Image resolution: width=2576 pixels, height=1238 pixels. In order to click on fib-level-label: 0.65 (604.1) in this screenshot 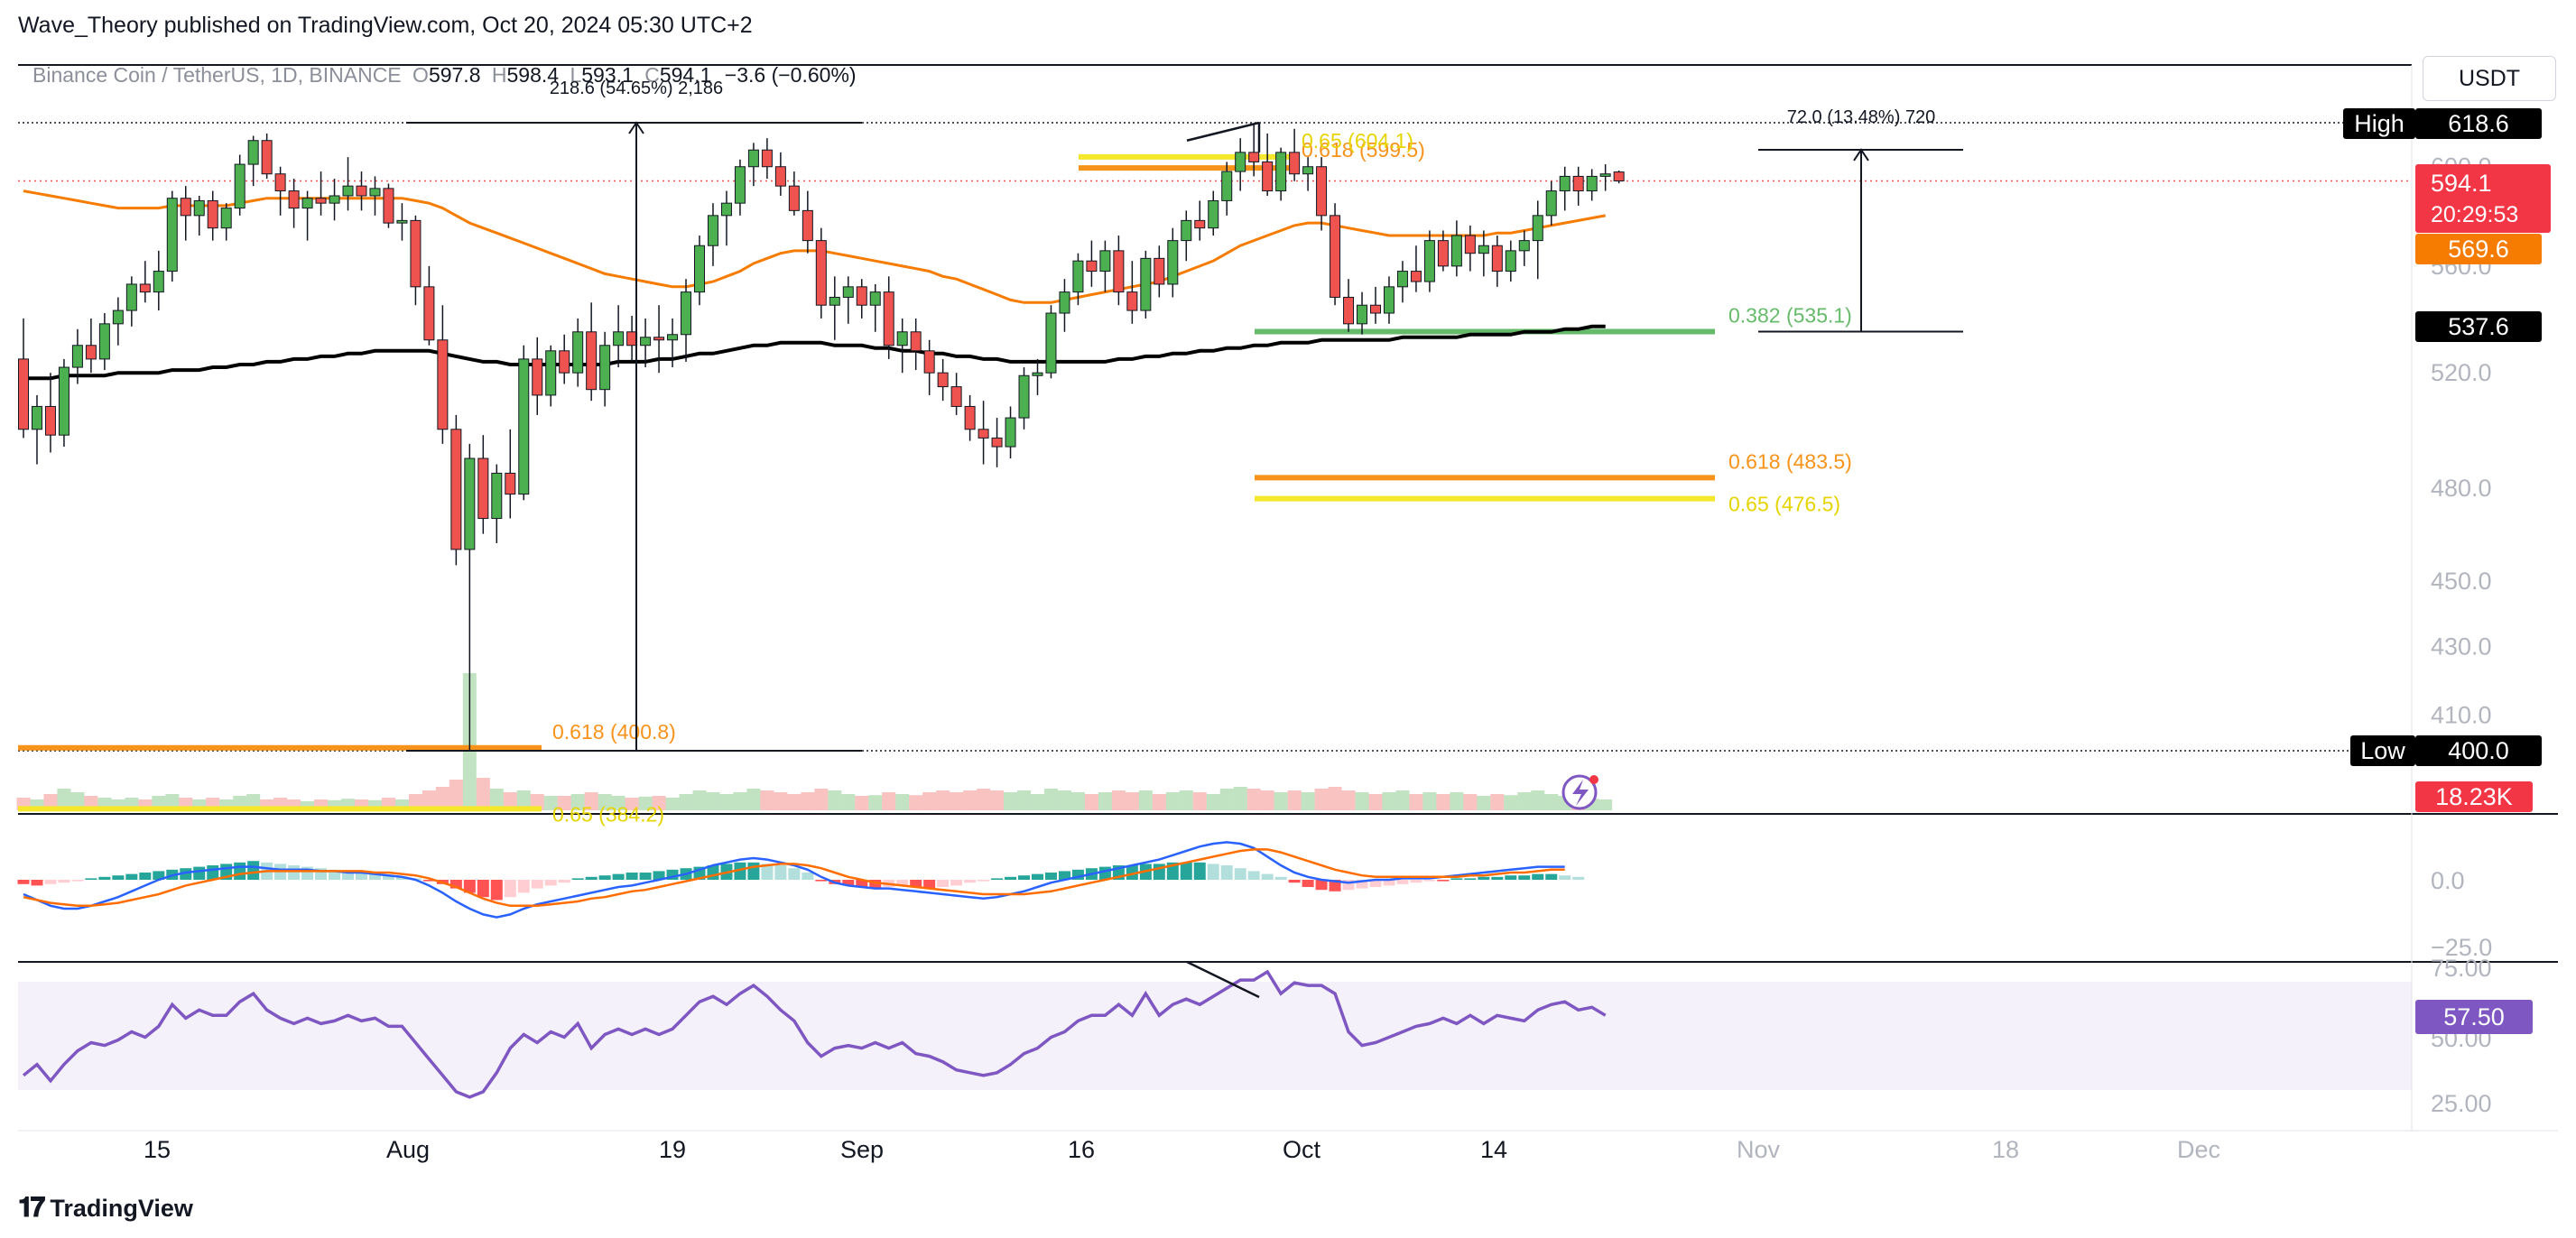, I will do `click(1358, 141)`.